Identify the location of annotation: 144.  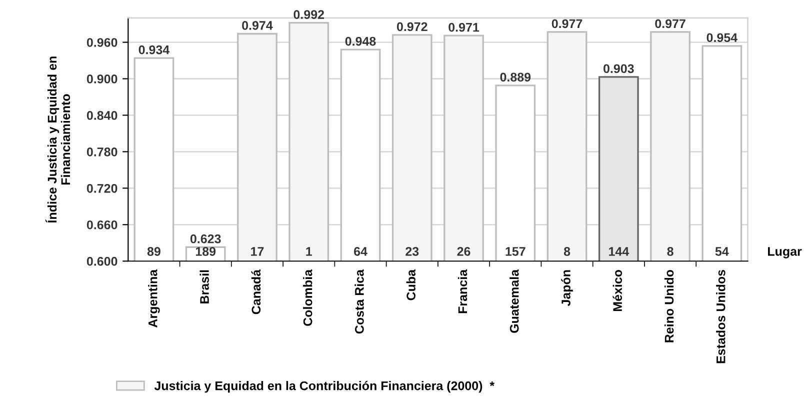
(619, 251).